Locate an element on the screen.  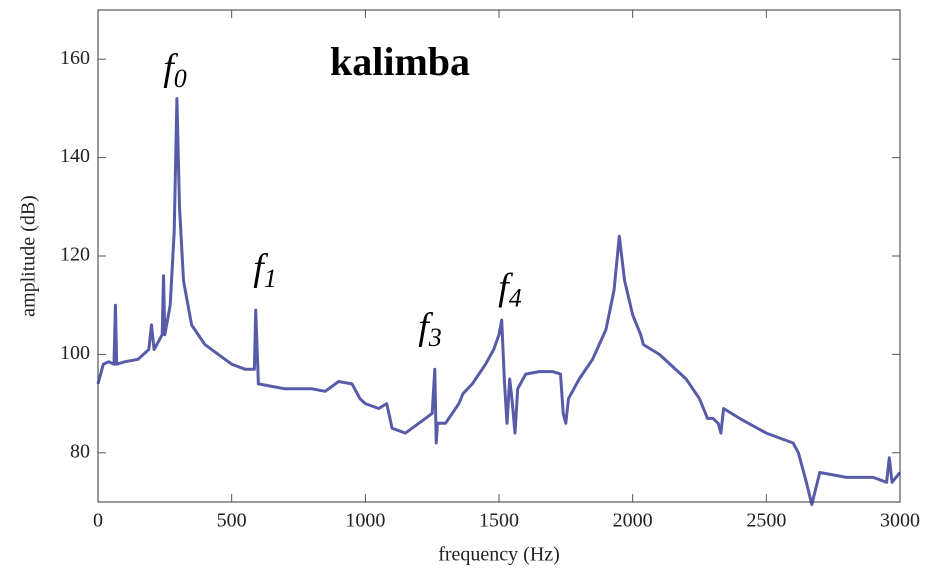
y-tick-label: 140 is located at coordinates (75, 156).